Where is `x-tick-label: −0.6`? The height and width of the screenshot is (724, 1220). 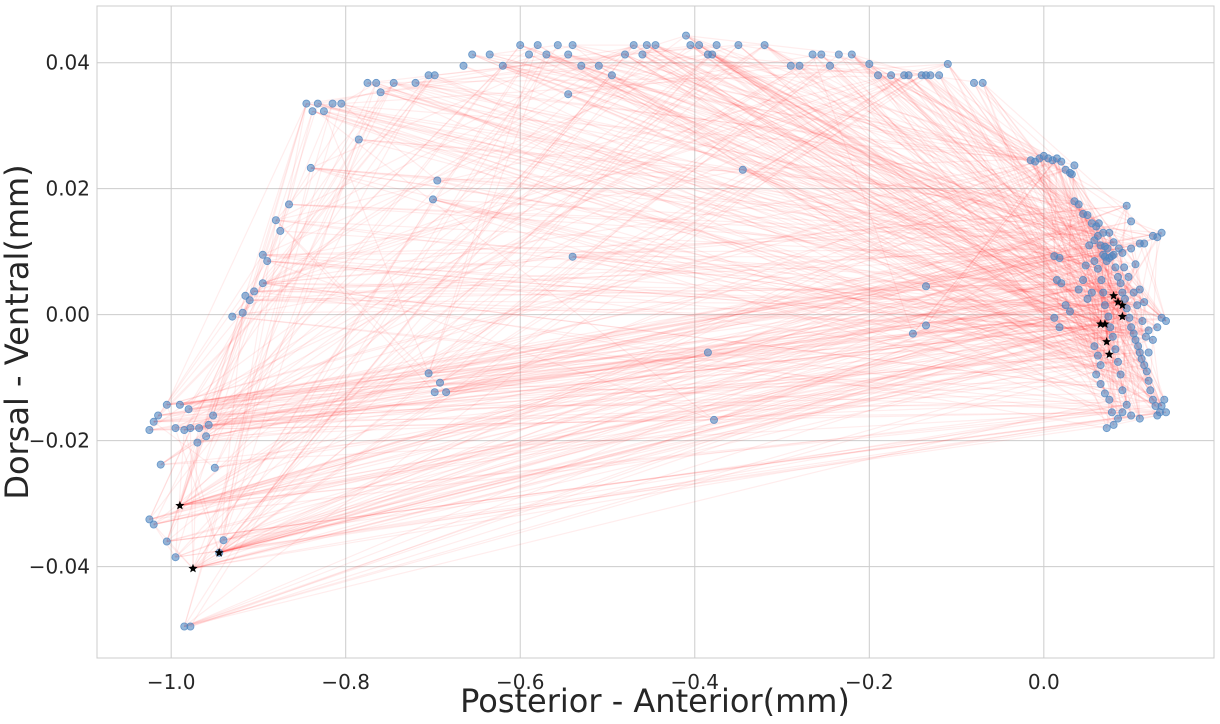
x-tick-label: −0.6 is located at coordinates (520, 682).